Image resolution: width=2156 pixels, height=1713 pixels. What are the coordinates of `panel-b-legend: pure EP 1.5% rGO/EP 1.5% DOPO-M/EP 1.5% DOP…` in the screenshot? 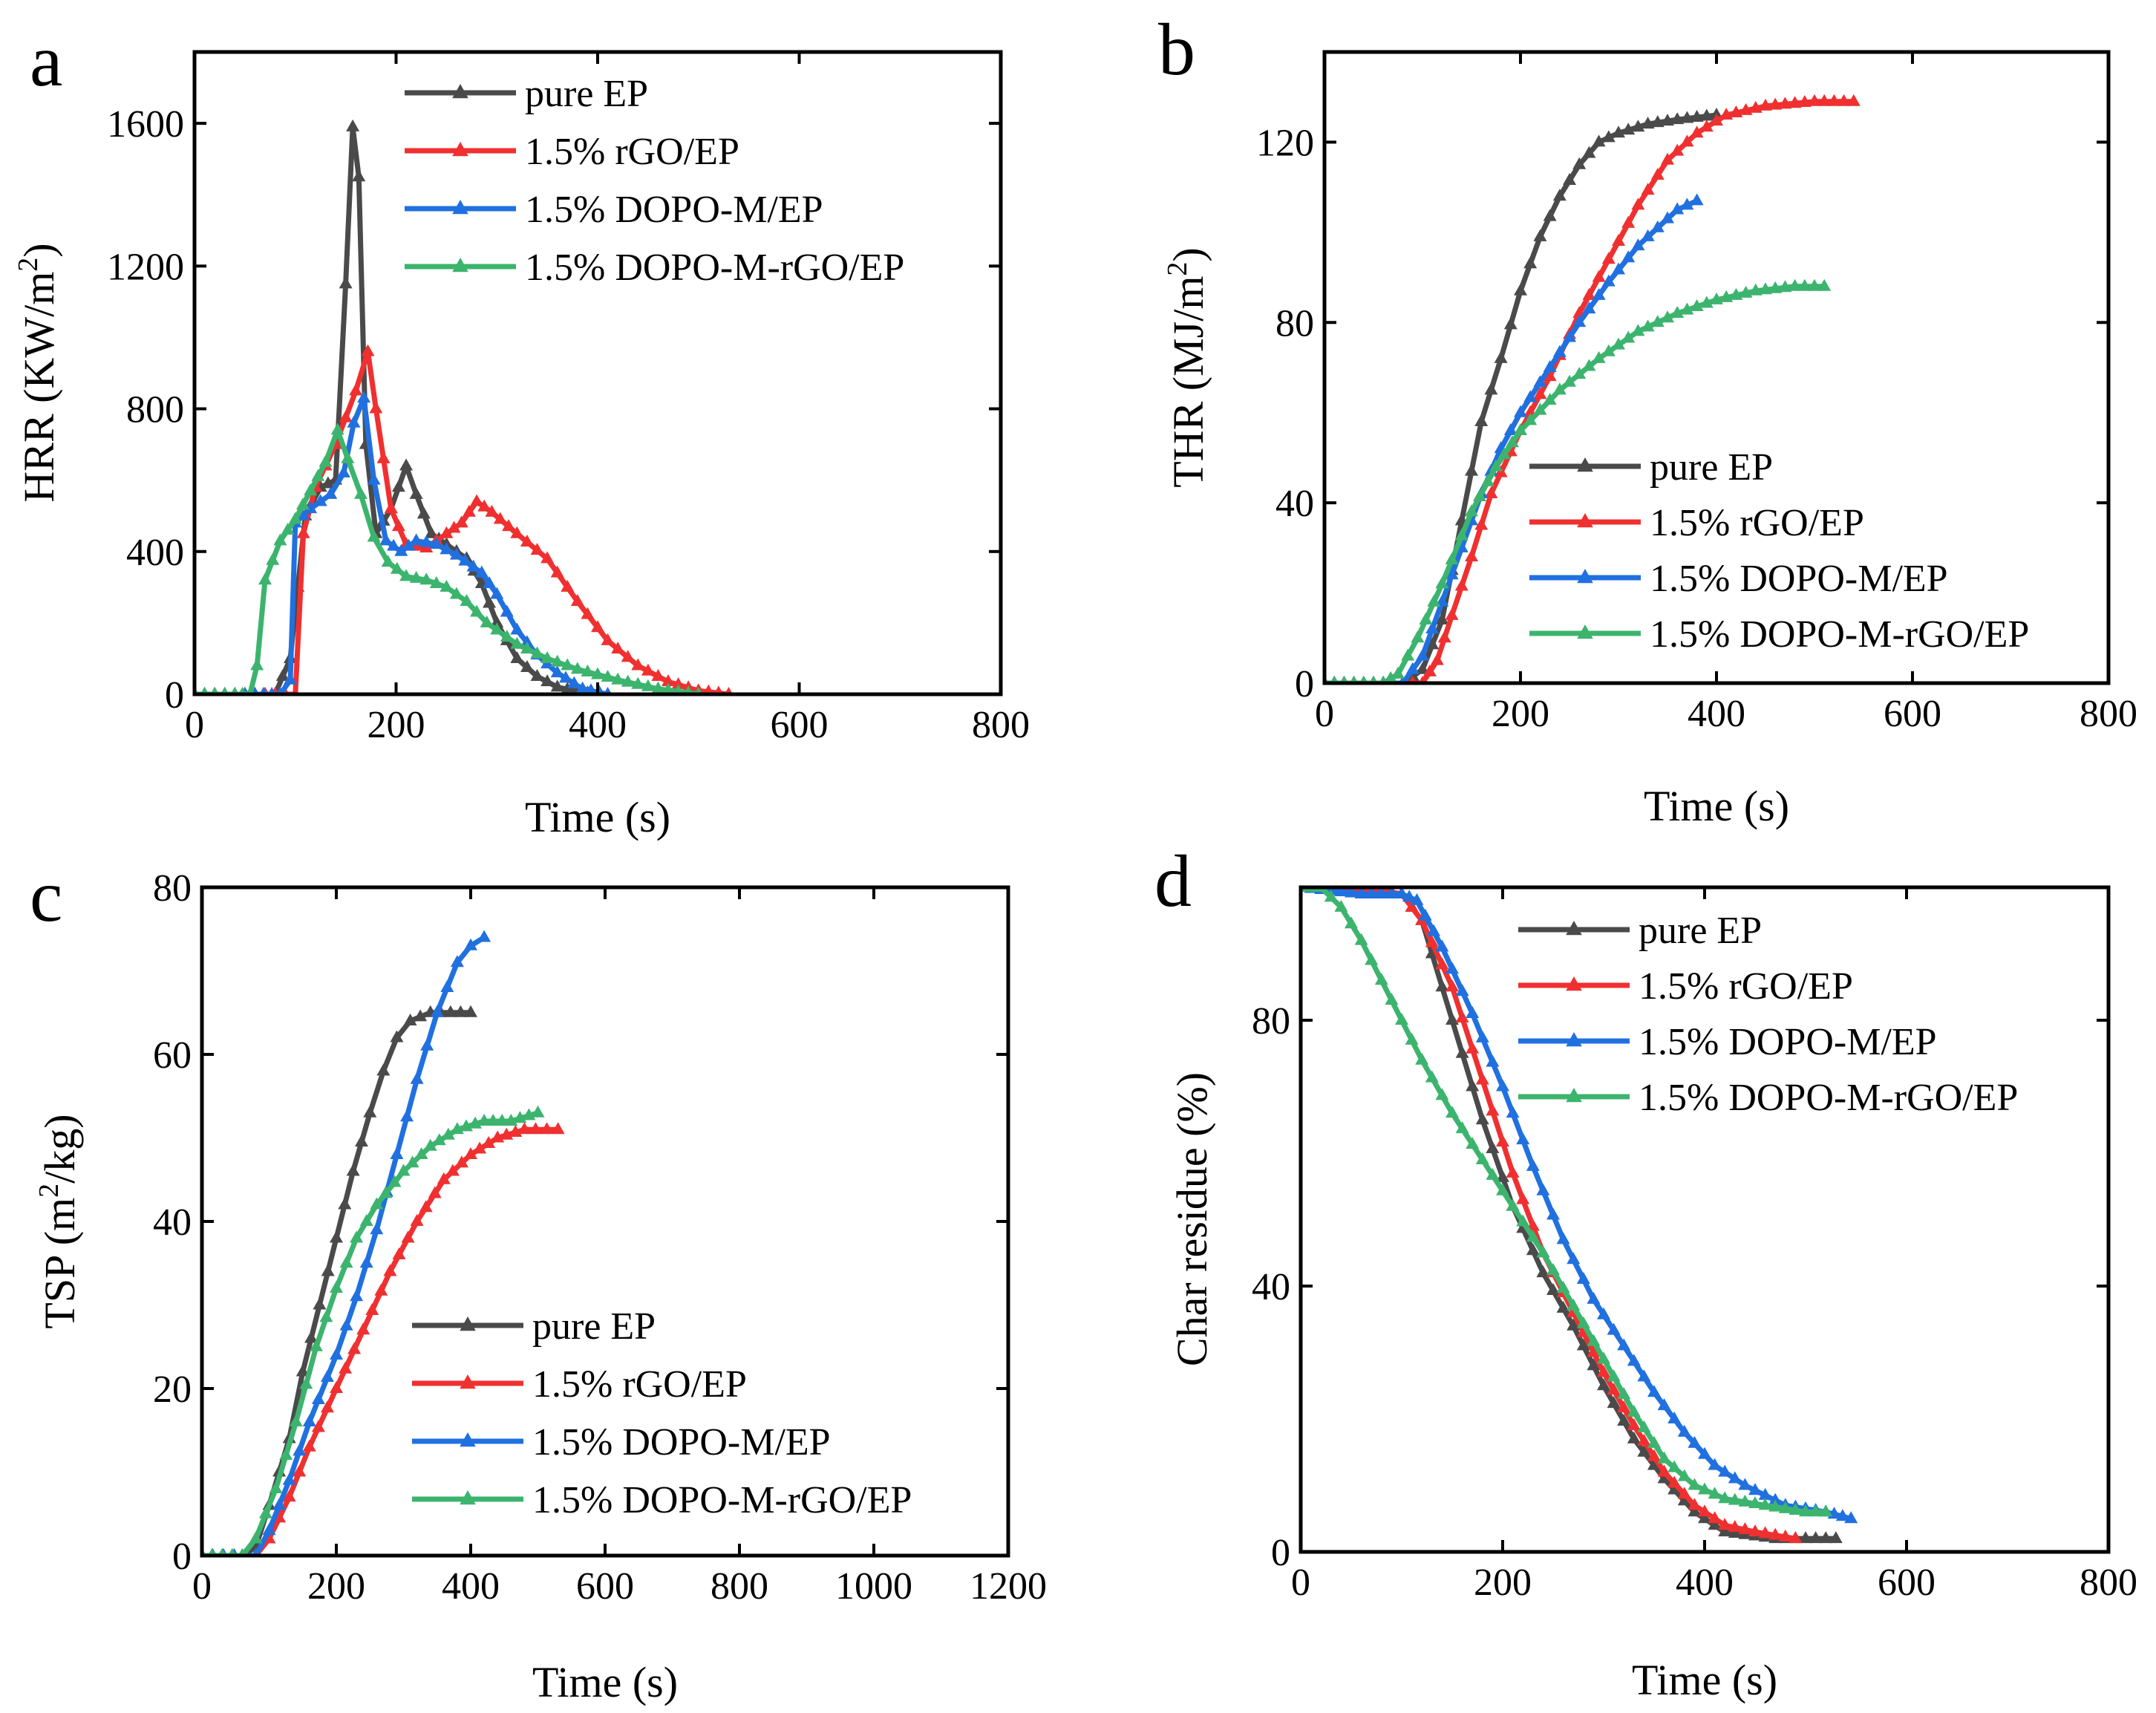 It's located at (1779, 551).